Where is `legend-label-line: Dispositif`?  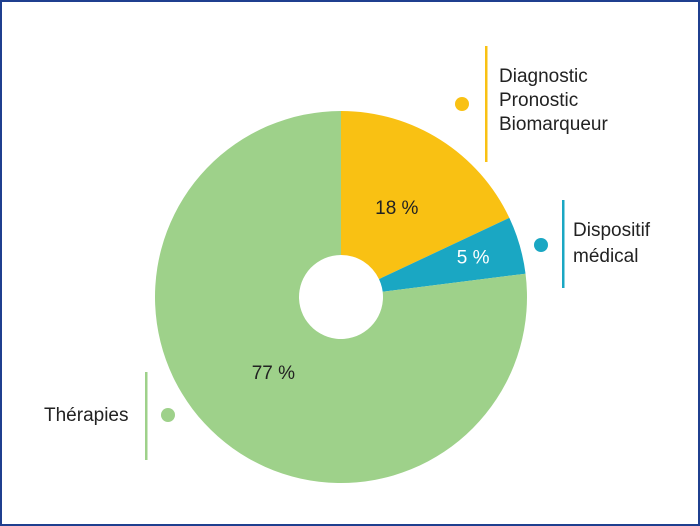
legend-label-line: Dispositif is located at coordinates (612, 230).